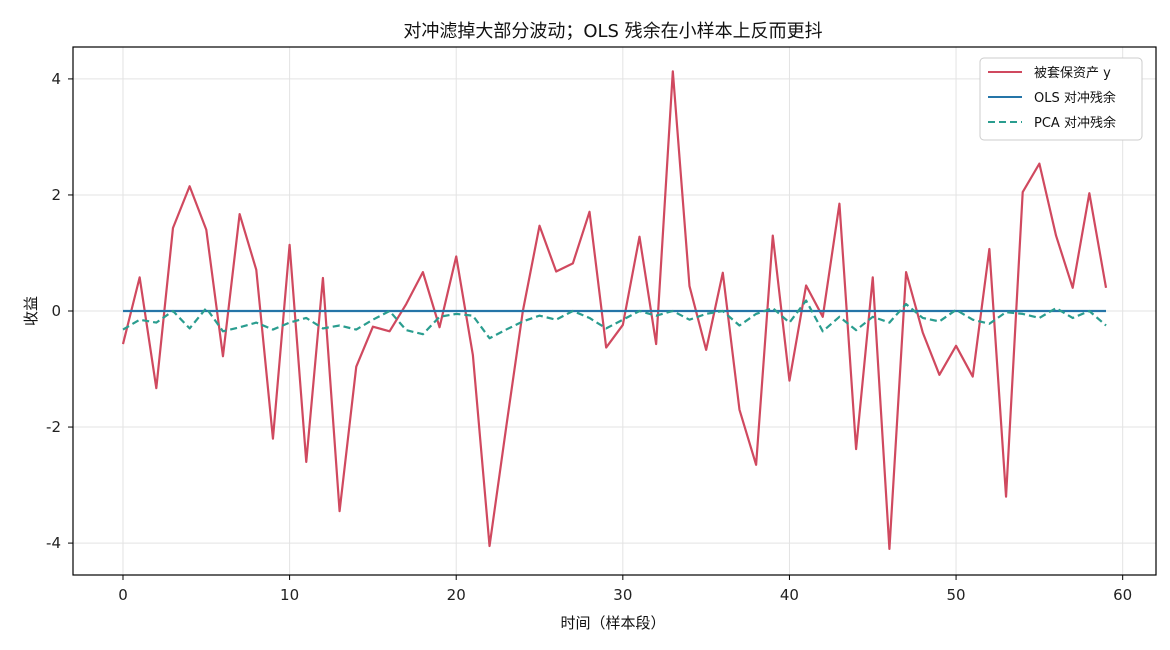 The height and width of the screenshot is (650, 1170). Describe the element at coordinates (53, 543) in the screenshot. I see `y-tick-label: -4` at that location.